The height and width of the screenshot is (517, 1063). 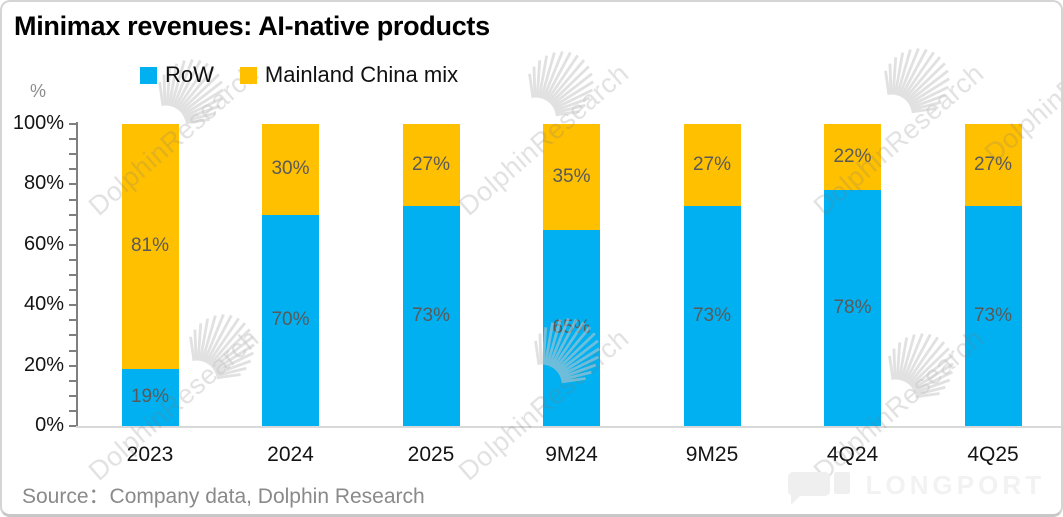 I want to click on source-note: Source：Company data, Dolphin Research, so click(x=223, y=496).